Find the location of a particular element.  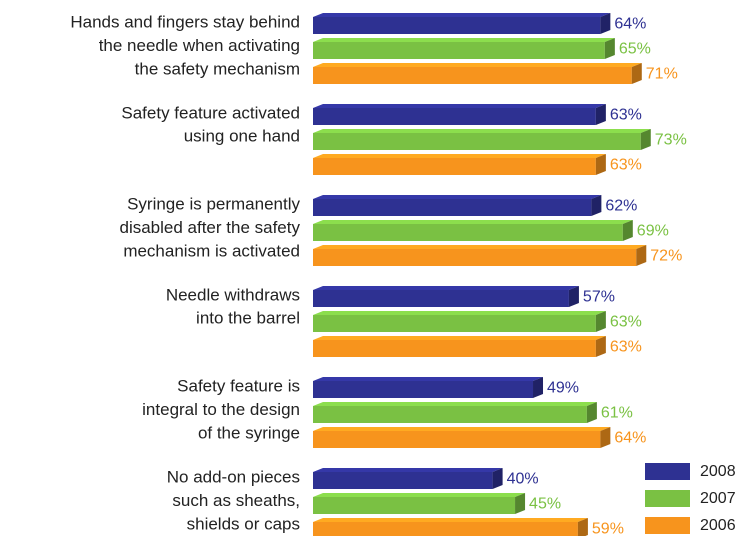

value-label: 73% is located at coordinates (671, 140).